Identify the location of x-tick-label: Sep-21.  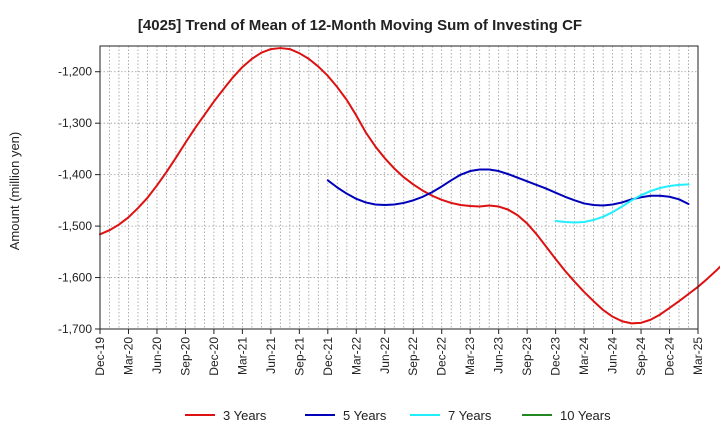
(299, 356).